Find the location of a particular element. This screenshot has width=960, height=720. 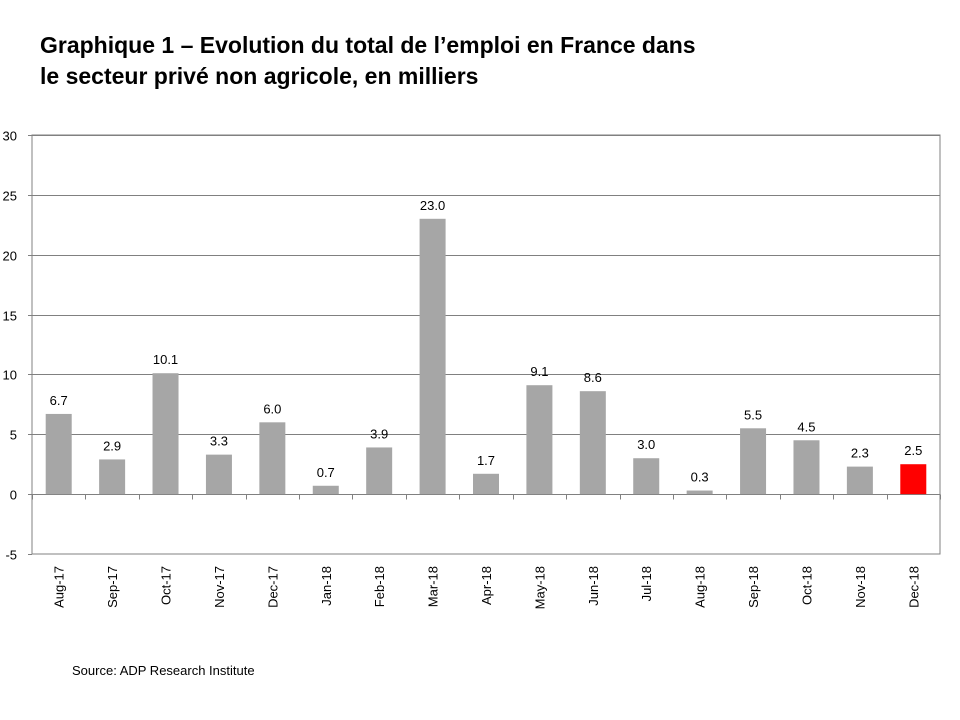

y-tick-label: 20 is located at coordinates (10, 256).